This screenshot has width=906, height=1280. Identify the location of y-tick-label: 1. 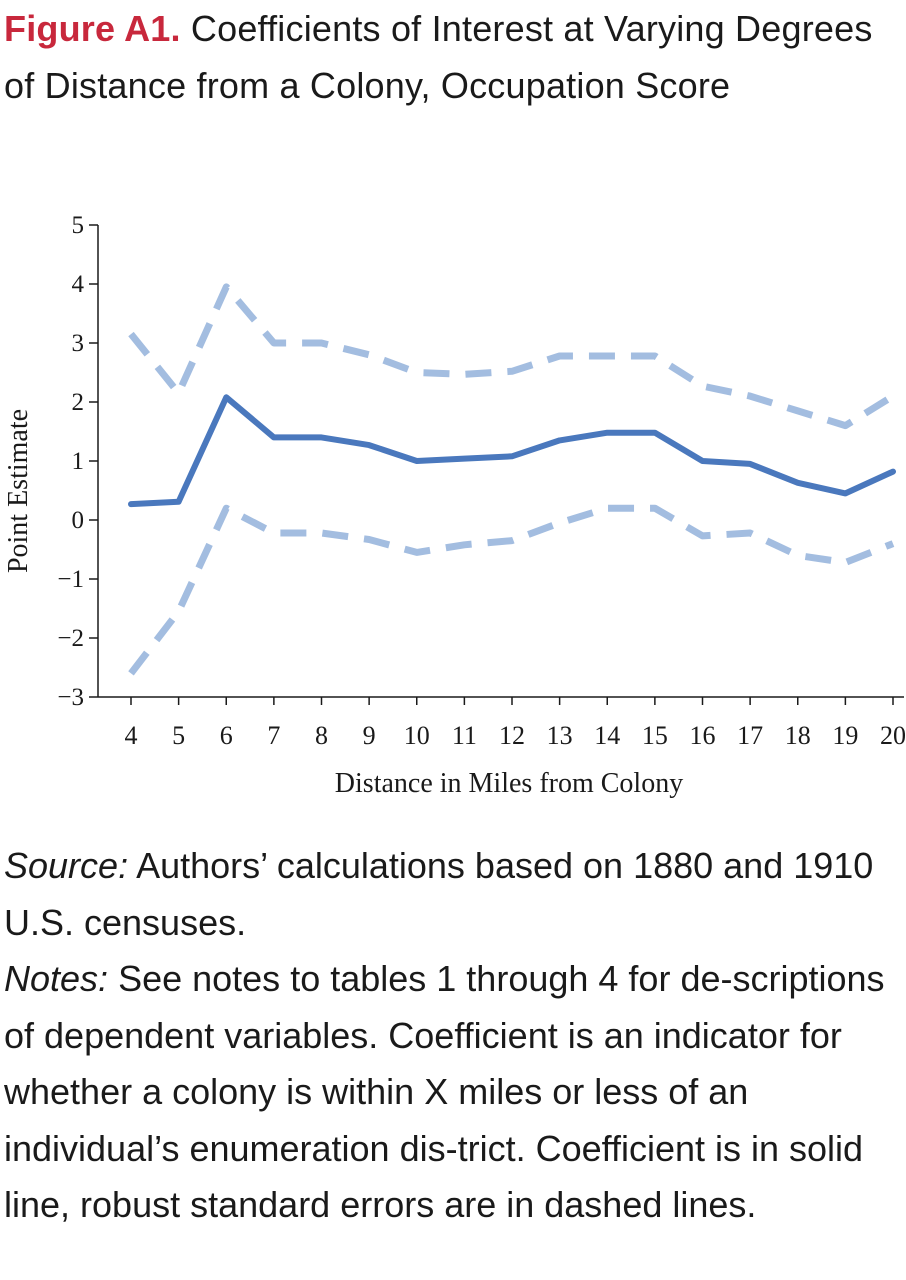
(78, 461).